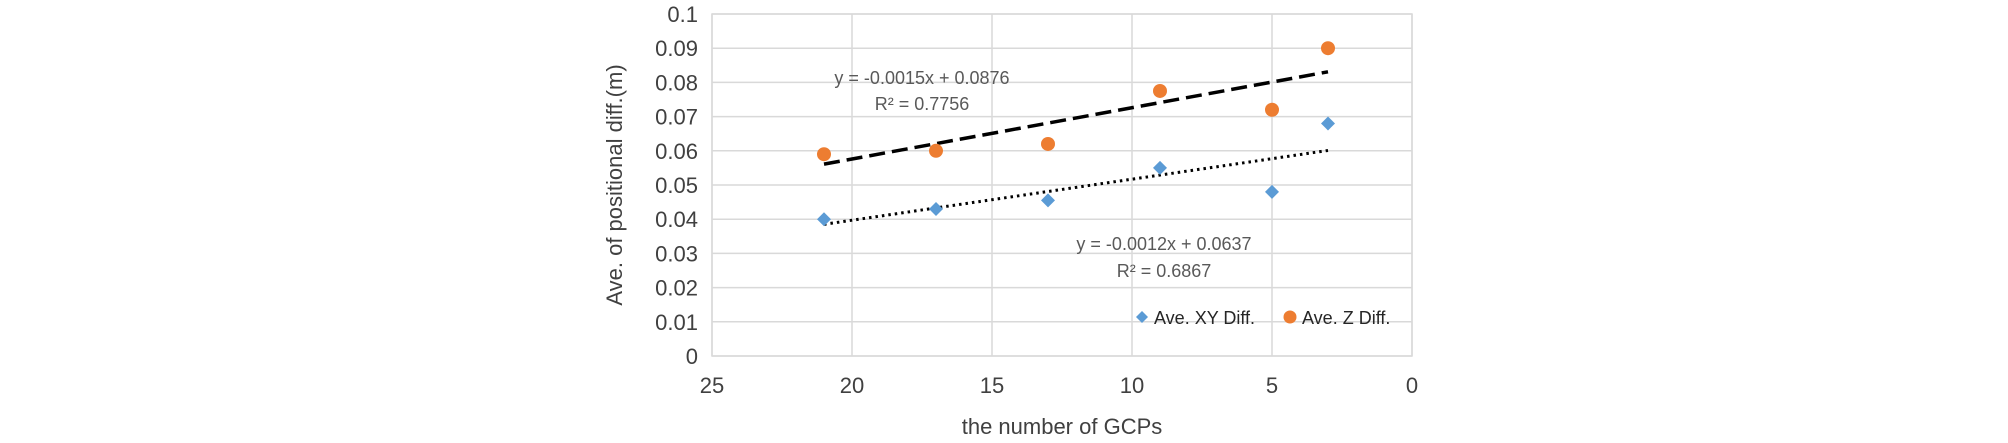 The height and width of the screenshot is (443, 2008). What do you see at coordinates (1290, 317) in the screenshot?
I see `legend-z-marker-icon` at bounding box center [1290, 317].